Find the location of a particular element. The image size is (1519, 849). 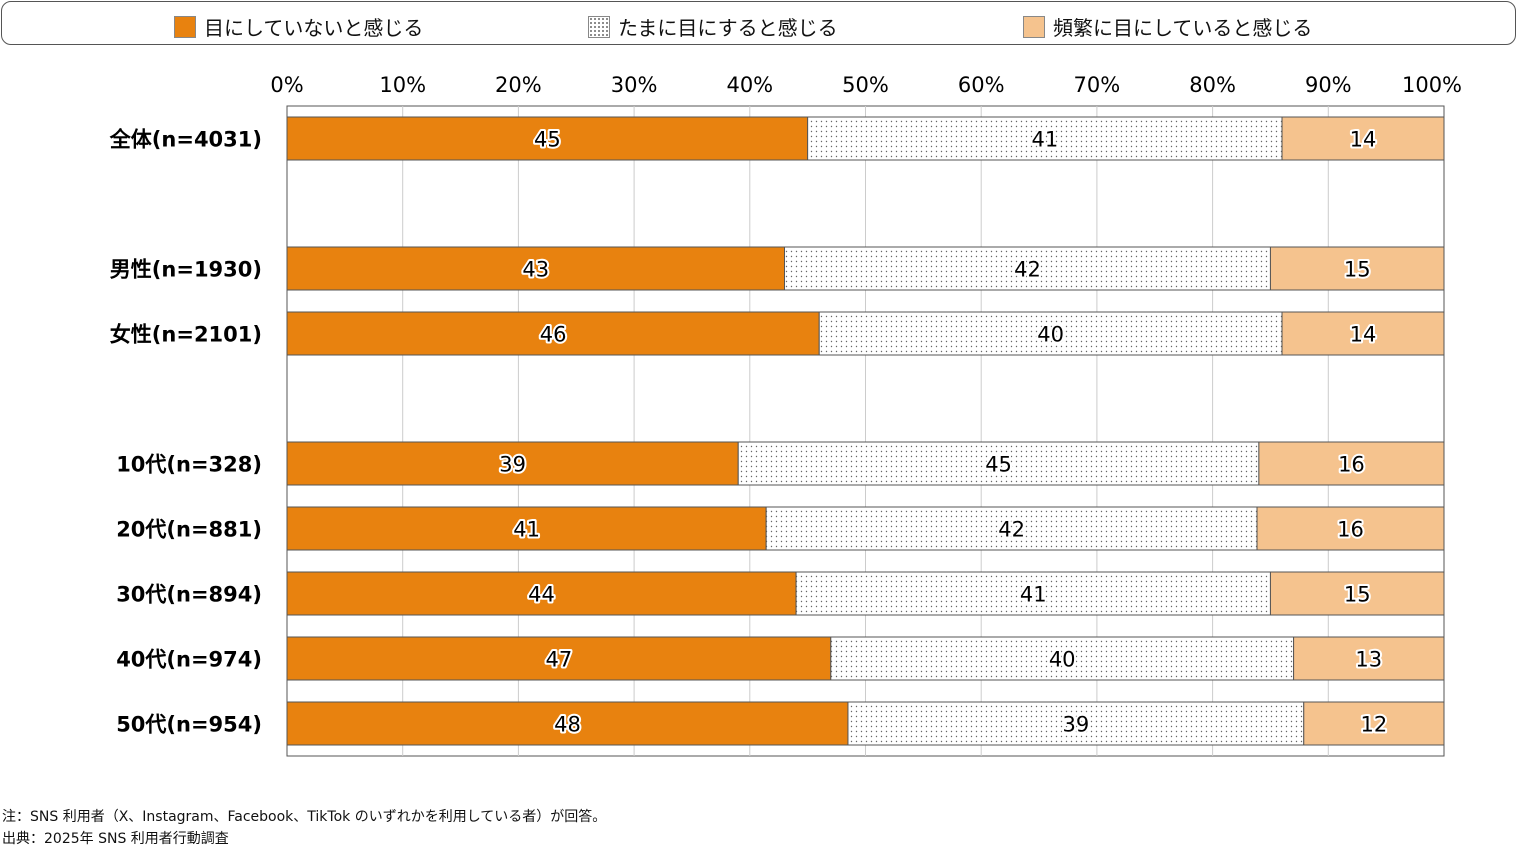

data-label: 44 is located at coordinates (541, 595).